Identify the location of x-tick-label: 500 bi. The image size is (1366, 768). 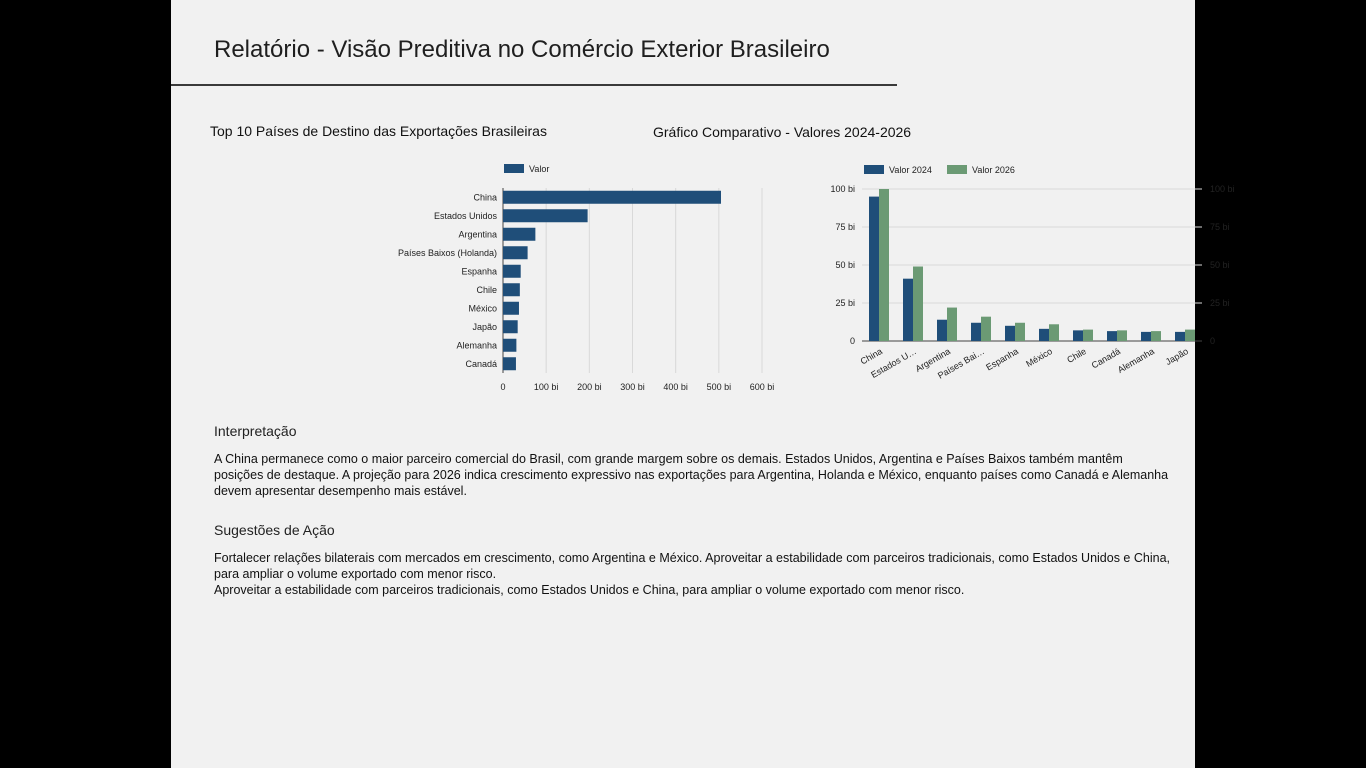
(719, 387).